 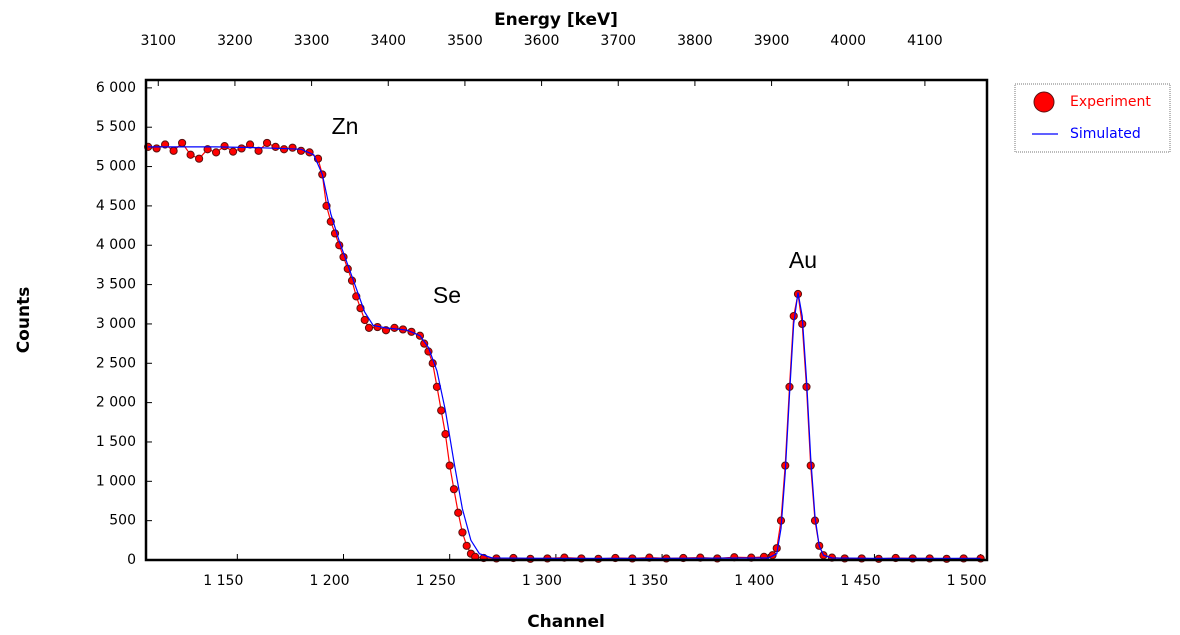 What do you see at coordinates (312, 41) in the screenshot?
I see `top-tick-label: 3300` at bounding box center [312, 41].